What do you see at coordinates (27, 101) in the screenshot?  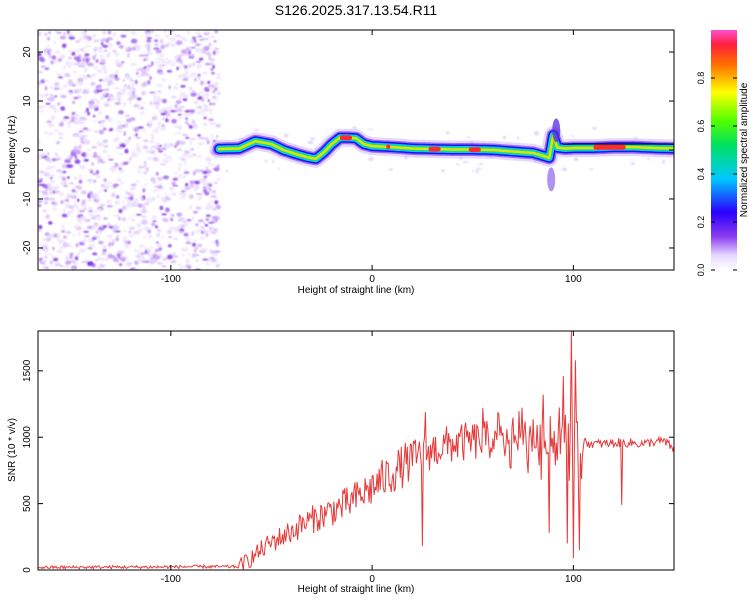 I see `y-tick-label: 10` at bounding box center [27, 101].